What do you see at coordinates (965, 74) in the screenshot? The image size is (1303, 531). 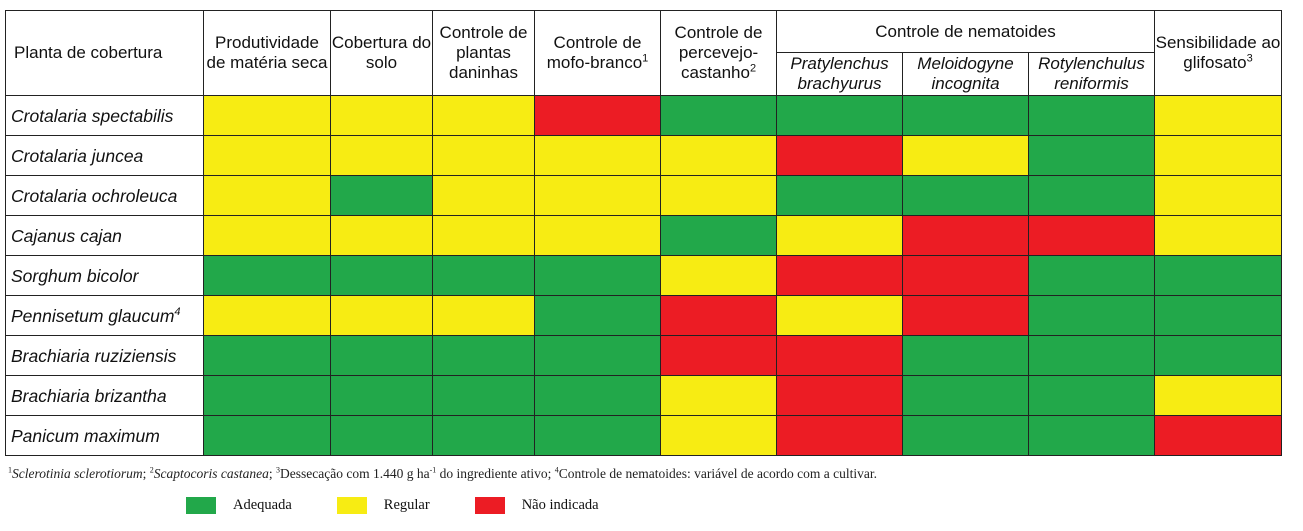 I see `header-meloidogyne: Meloidogyne incognita` at bounding box center [965, 74].